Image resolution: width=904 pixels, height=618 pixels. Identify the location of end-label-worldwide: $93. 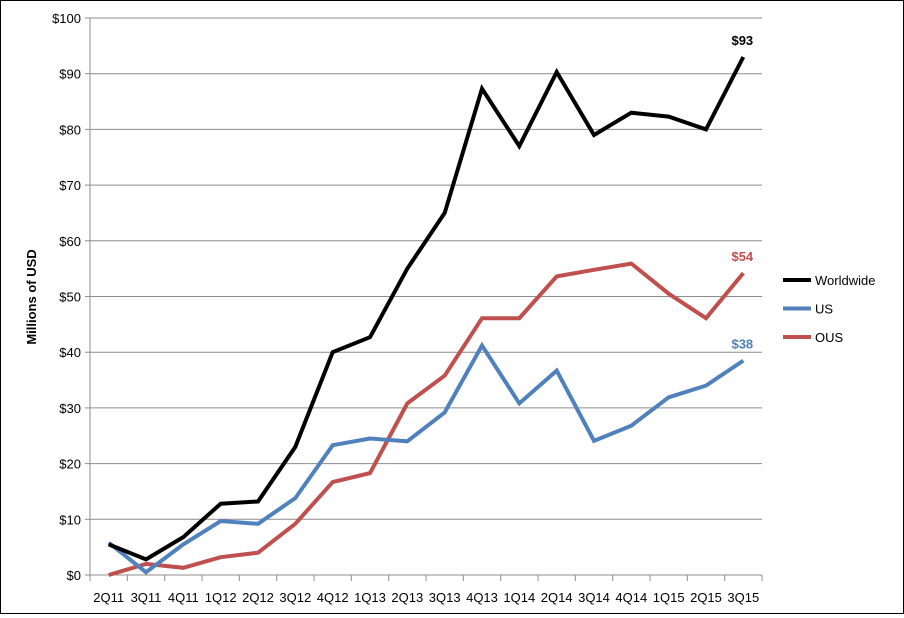
(742, 40).